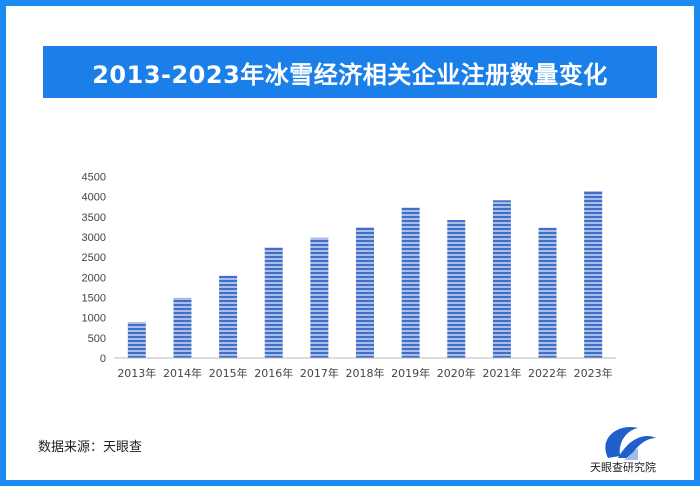  Describe the element at coordinates (90, 447) in the screenshot. I see `data-source: 数据来源：天眼查` at that location.